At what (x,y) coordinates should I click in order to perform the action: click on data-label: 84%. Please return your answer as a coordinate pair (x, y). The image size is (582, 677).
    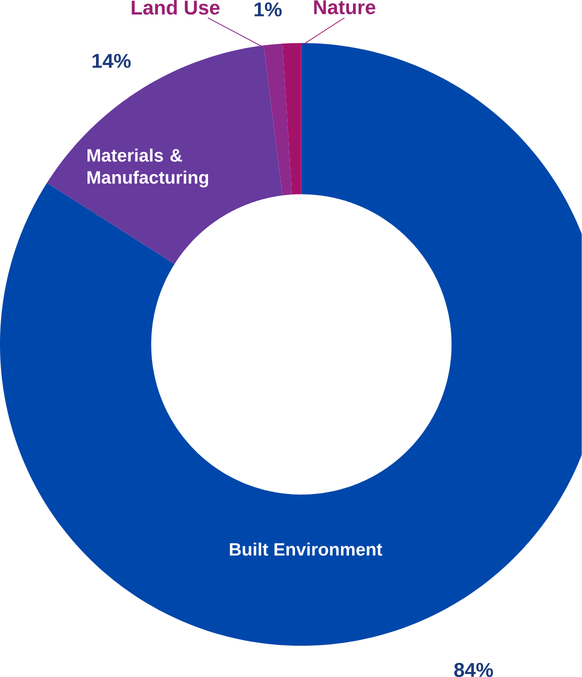
    Looking at the image, I should click on (474, 669).